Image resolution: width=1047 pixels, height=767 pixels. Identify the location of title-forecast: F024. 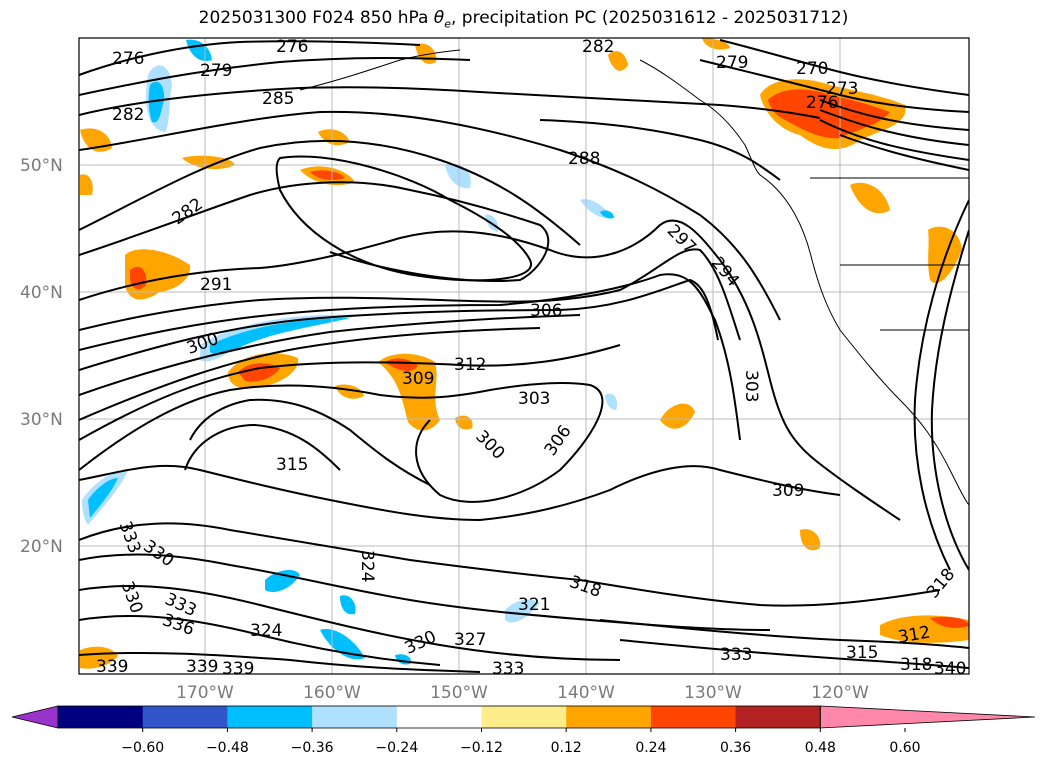
(333, 18).